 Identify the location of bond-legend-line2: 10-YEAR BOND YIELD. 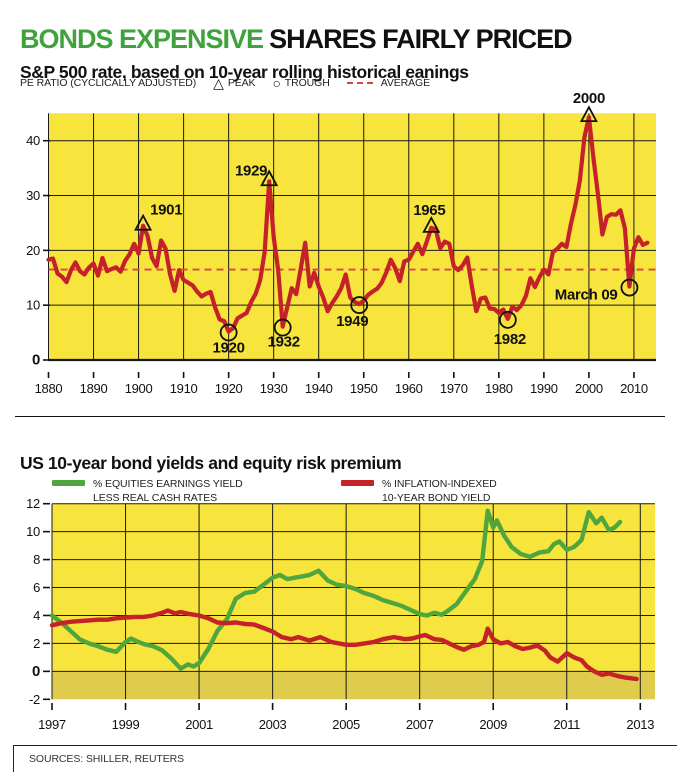
(436, 498).